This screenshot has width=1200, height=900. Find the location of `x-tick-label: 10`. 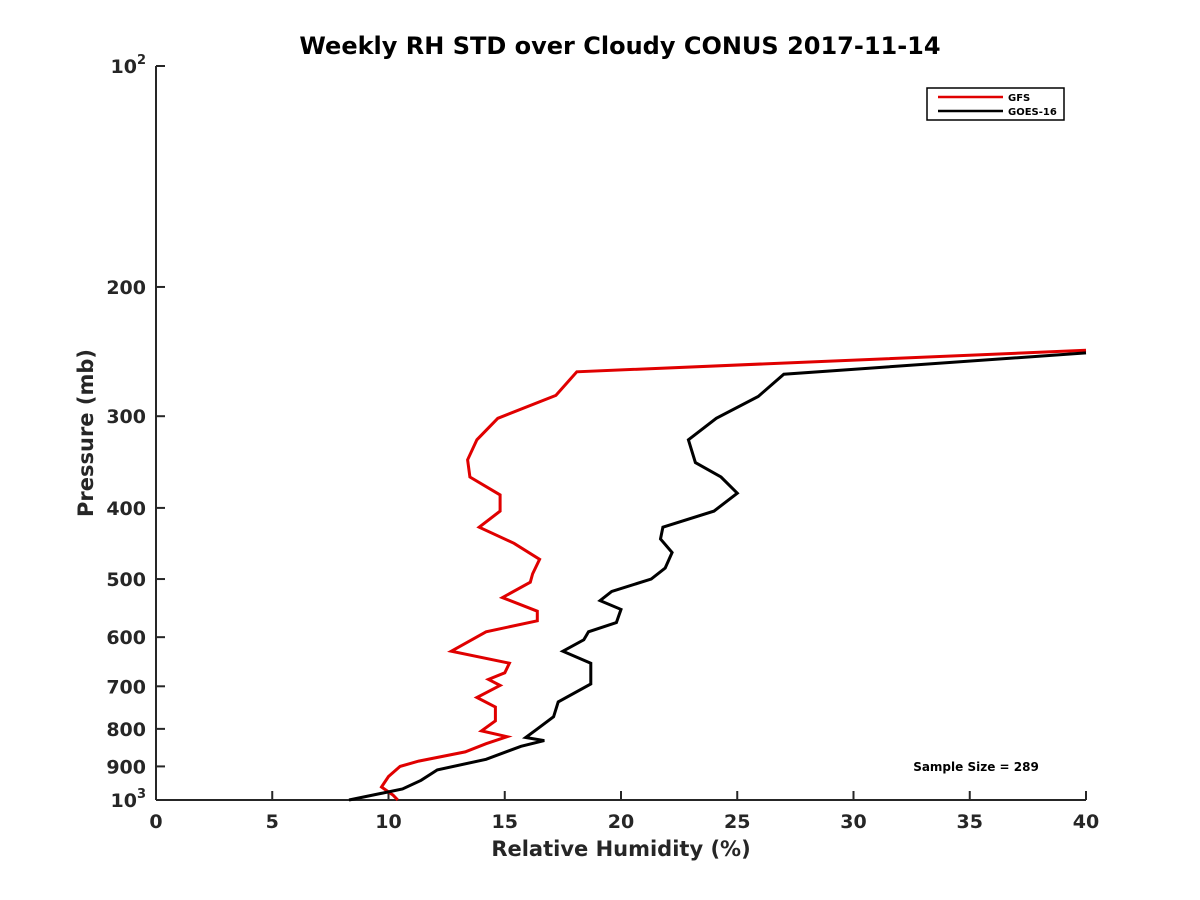

x-tick-label: 10 is located at coordinates (388, 822).